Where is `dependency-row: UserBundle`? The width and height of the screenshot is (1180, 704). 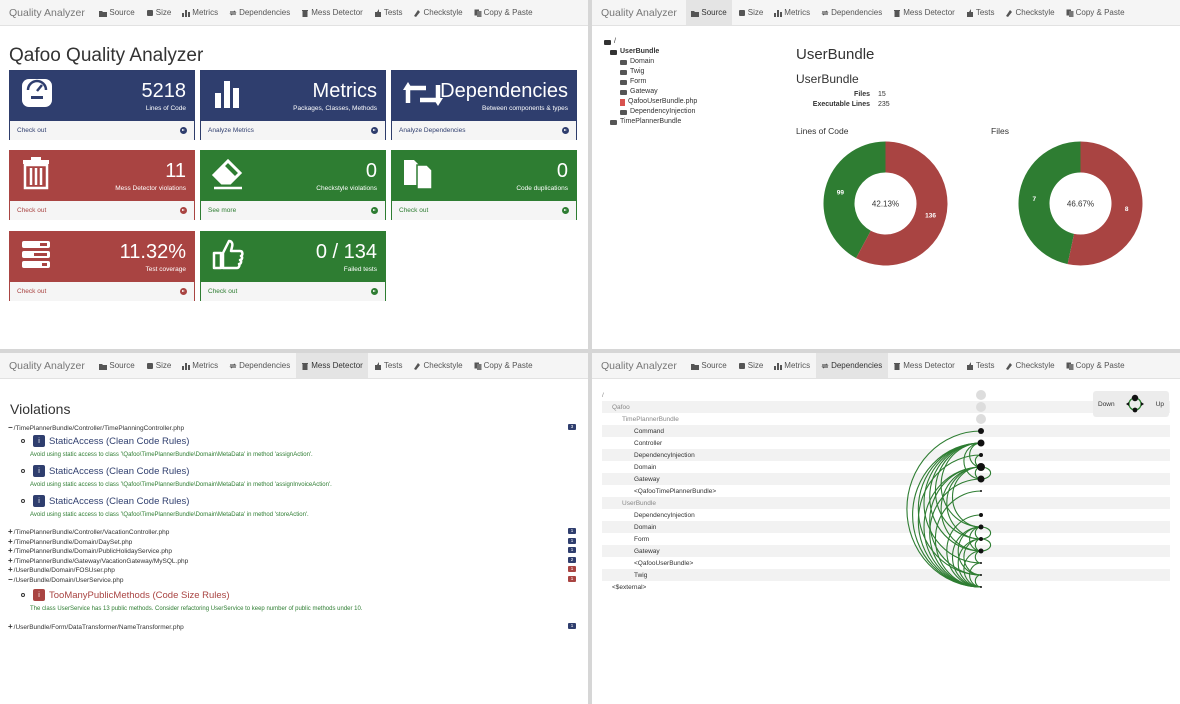
dependency-row: UserBundle is located at coordinates (886, 503).